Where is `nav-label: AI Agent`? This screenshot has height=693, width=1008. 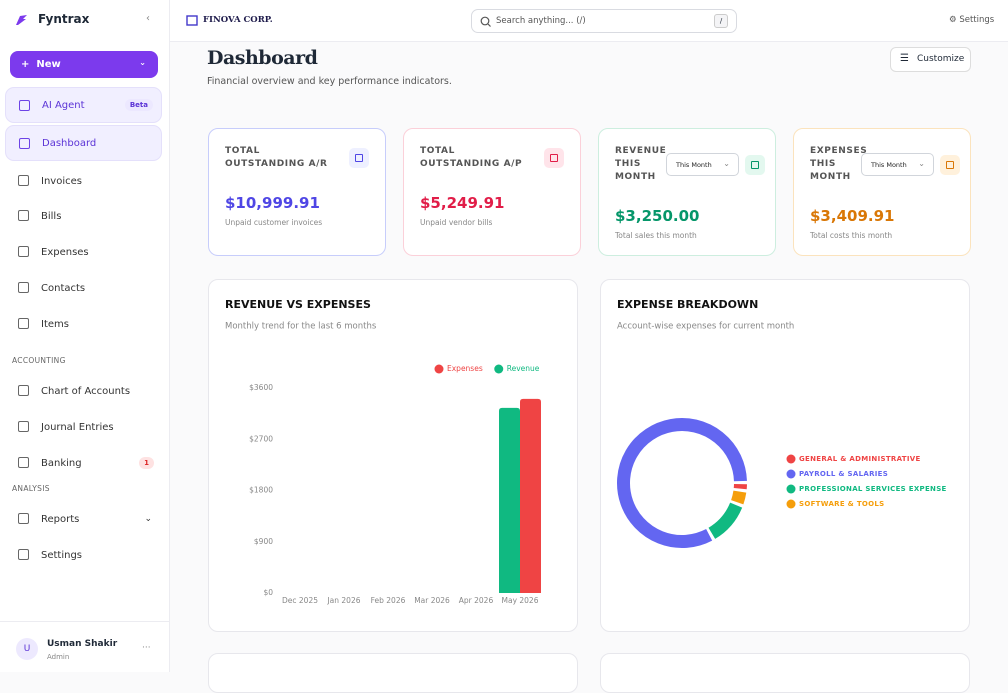 nav-label: AI Agent is located at coordinates (63, 105).